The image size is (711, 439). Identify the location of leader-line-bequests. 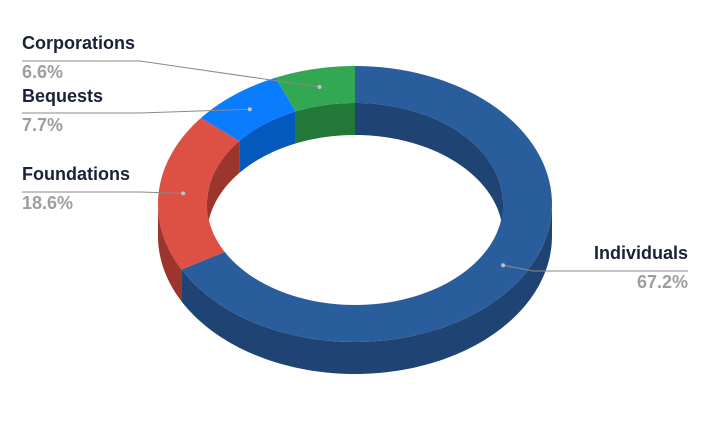
(136, 111).